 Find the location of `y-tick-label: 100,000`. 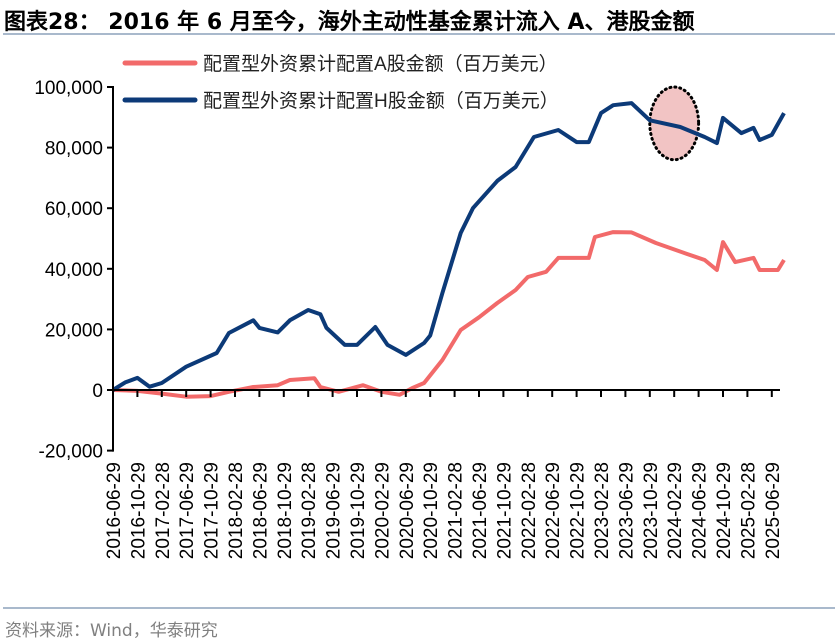

y-tick-label: 100,000 is located at coordinates (68, 88).